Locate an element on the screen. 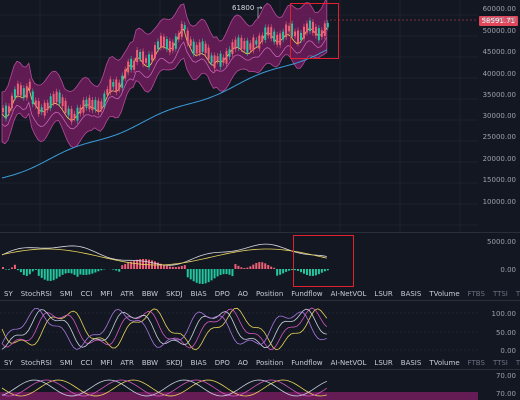  bottom-indicator-pane: 70.00 70.00 is located at coordinates (260, 385).